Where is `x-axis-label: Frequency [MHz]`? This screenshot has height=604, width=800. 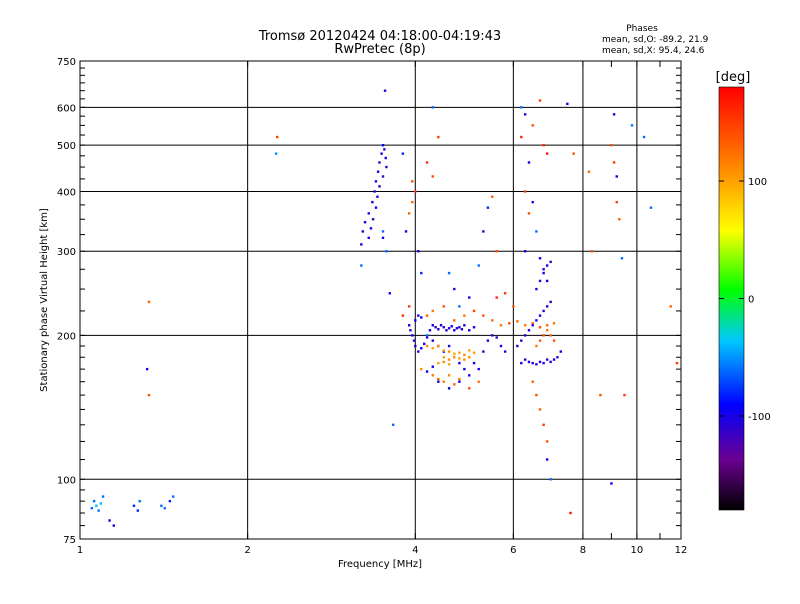 x-axis-label: Frequency [MHz] is located at coordinates (380, 564).